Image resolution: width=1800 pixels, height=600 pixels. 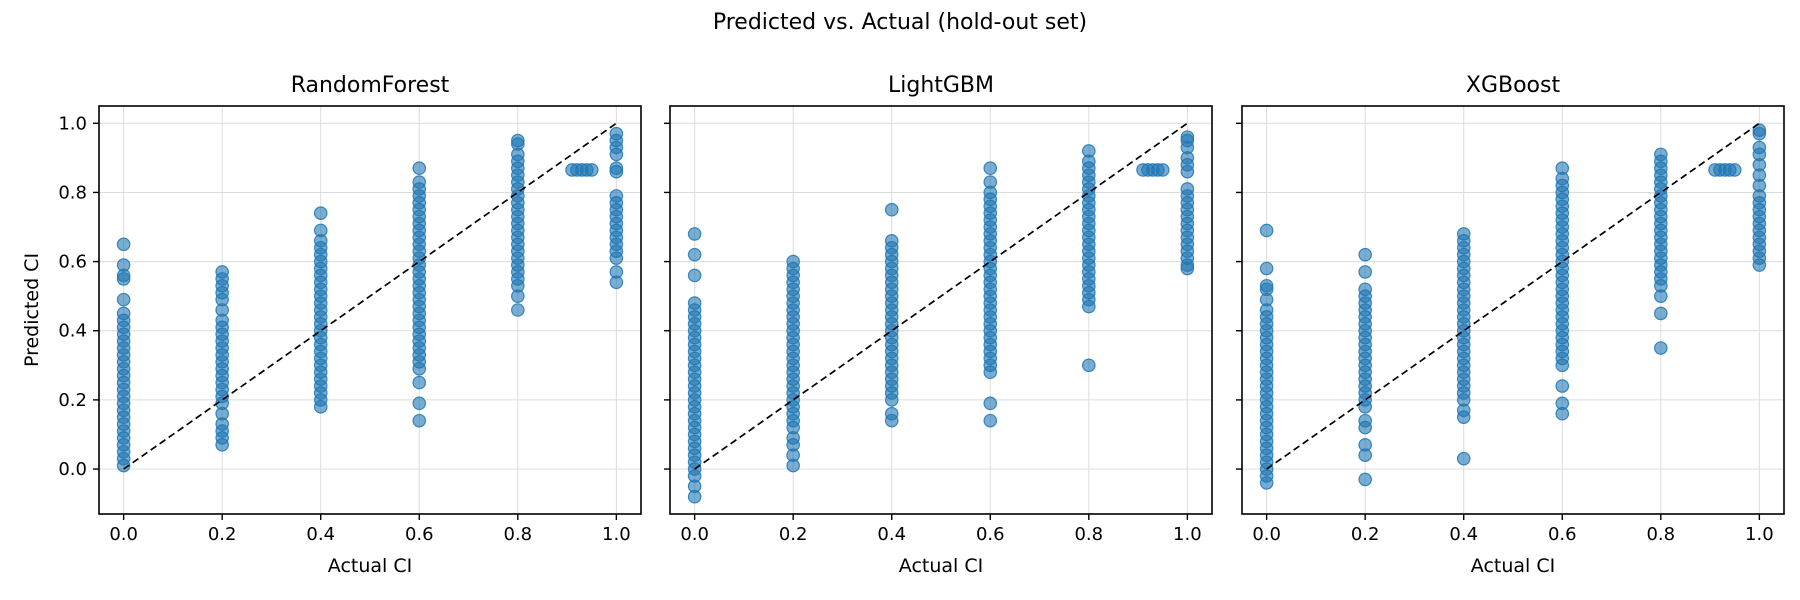 What do you see at coordinates (72, 331) in the screenshot?
I see `y-tick-label: 0.4` at bounding box center [72, 331].